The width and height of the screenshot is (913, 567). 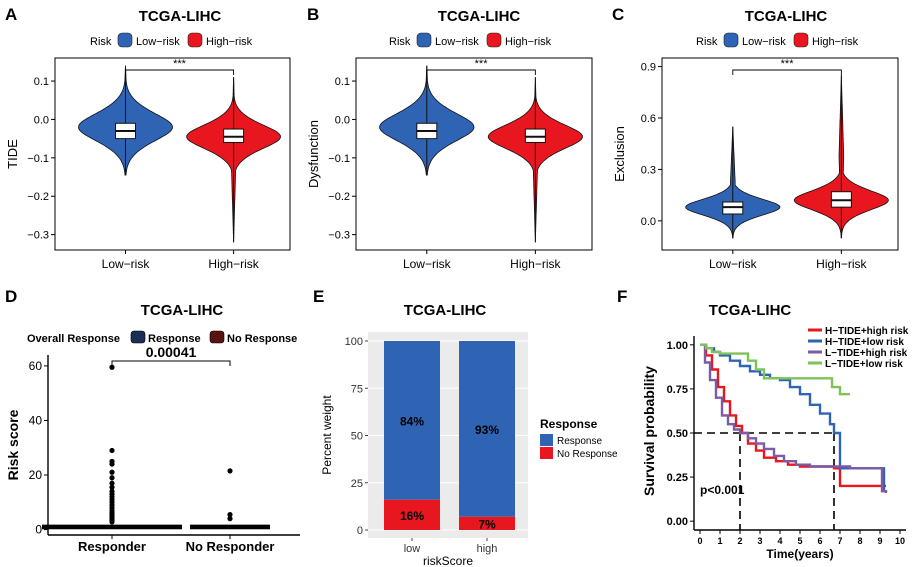 What do you see at coordinates (180, 72) in the screenshot?
I see `panel-a-bracket` at bounding box center [180, 72].